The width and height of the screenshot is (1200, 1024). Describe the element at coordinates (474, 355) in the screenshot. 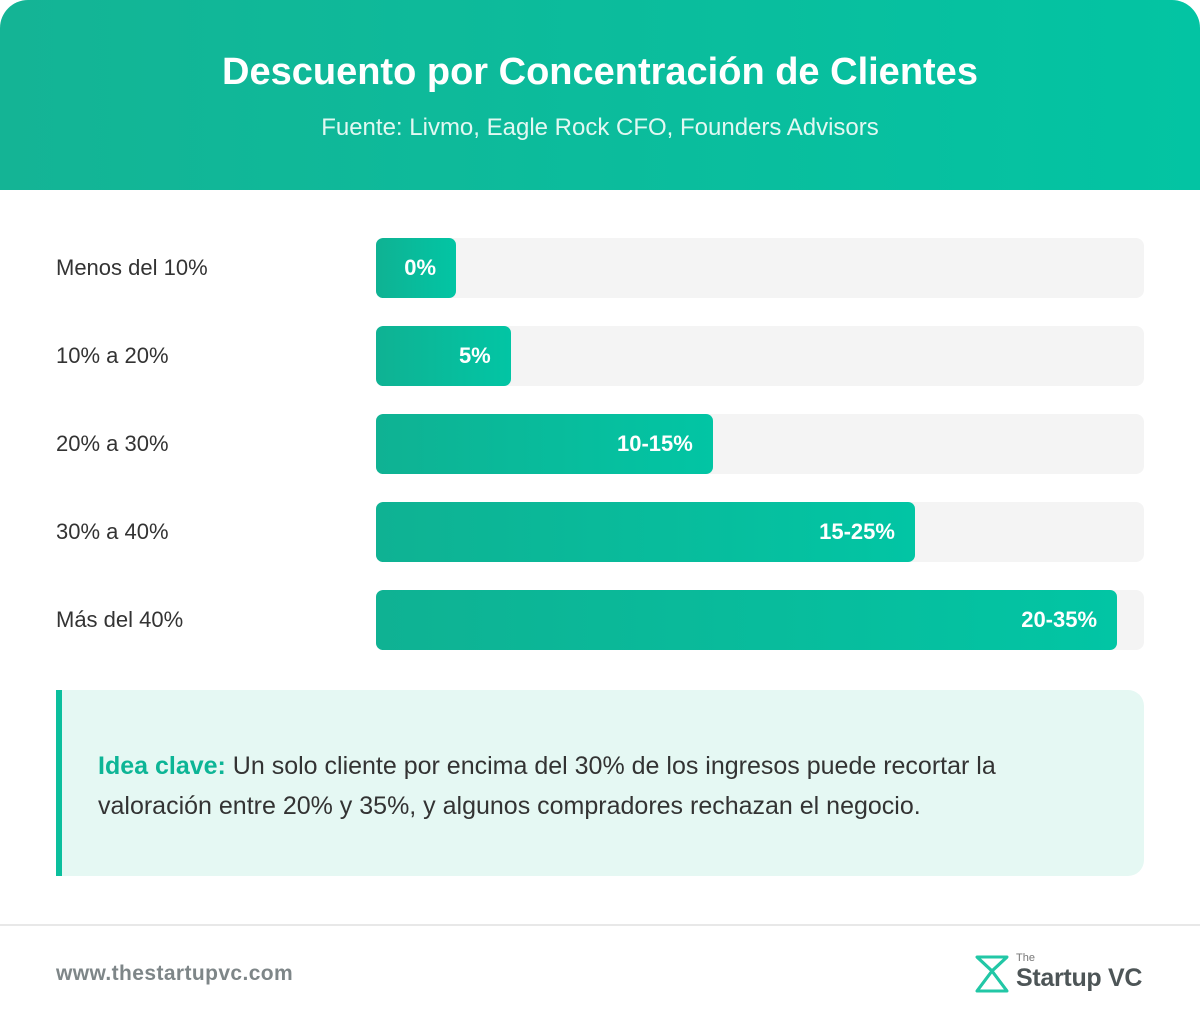

I see `bar-value-label: 5%` at that location.